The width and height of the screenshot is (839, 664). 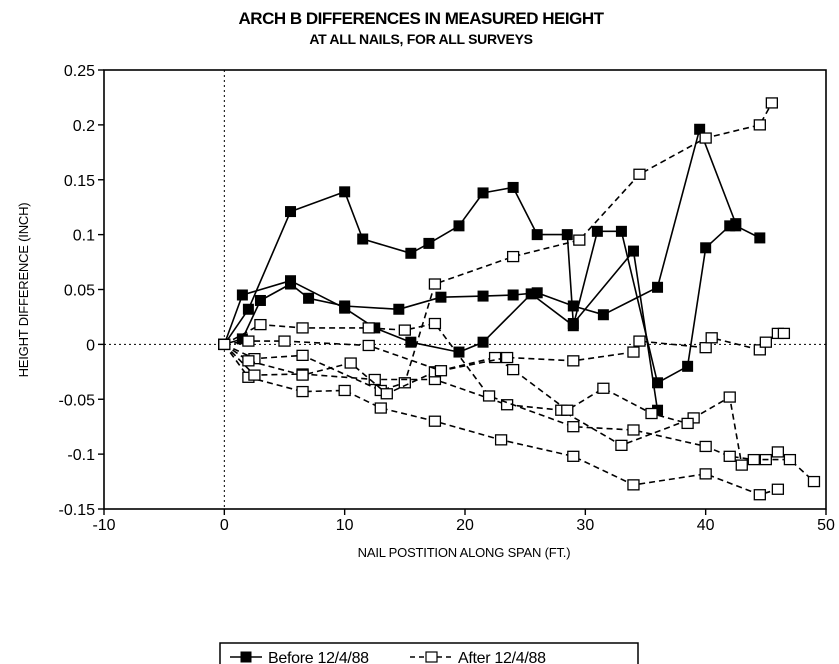 I want to click on x-axis-label: NAIL POSTITION ALONG SPAN (FT.), so click(x=464, y=552).